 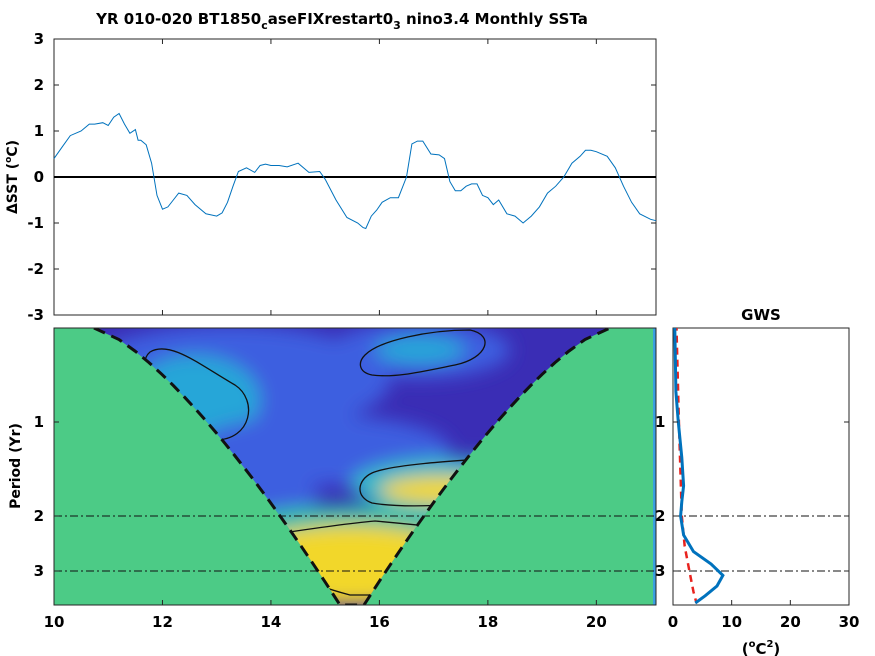 What do you see at coordinates (162, 622) in the screenshot?
I see `x-tick-label: 12` at bounding box center [162, 622].